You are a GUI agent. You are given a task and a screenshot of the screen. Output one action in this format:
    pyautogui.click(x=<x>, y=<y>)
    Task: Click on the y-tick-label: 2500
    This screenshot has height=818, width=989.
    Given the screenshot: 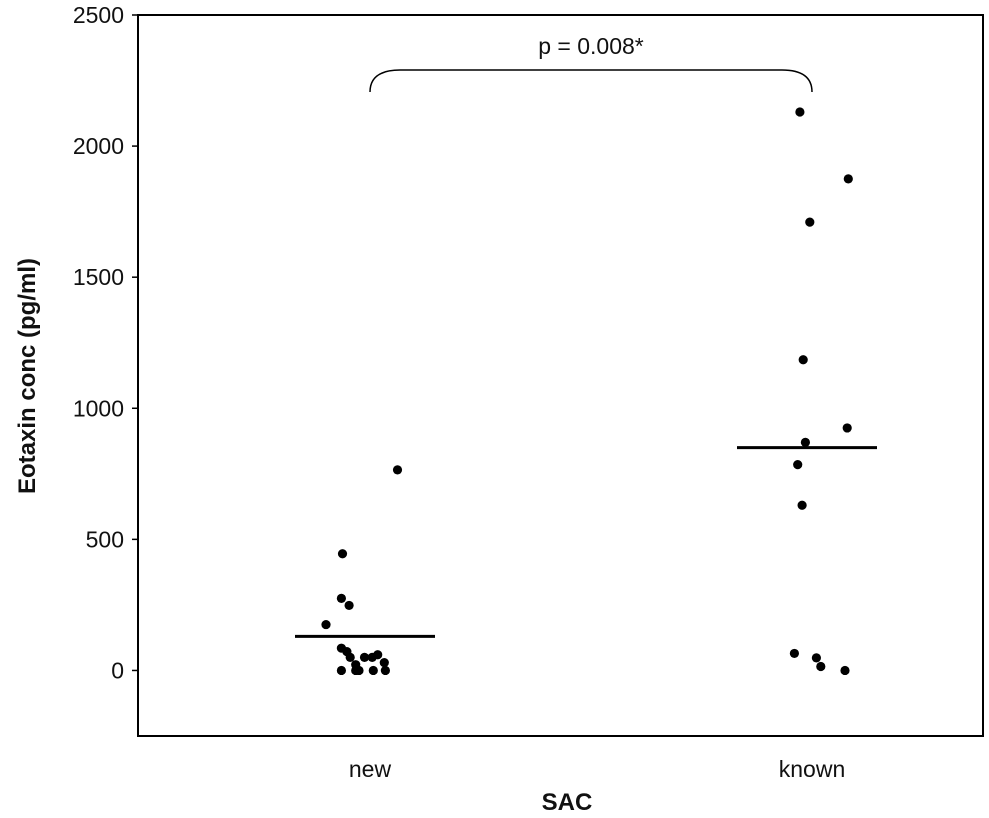 What is the action you would take?
    pyautogui.click(x=98, y=15)
    